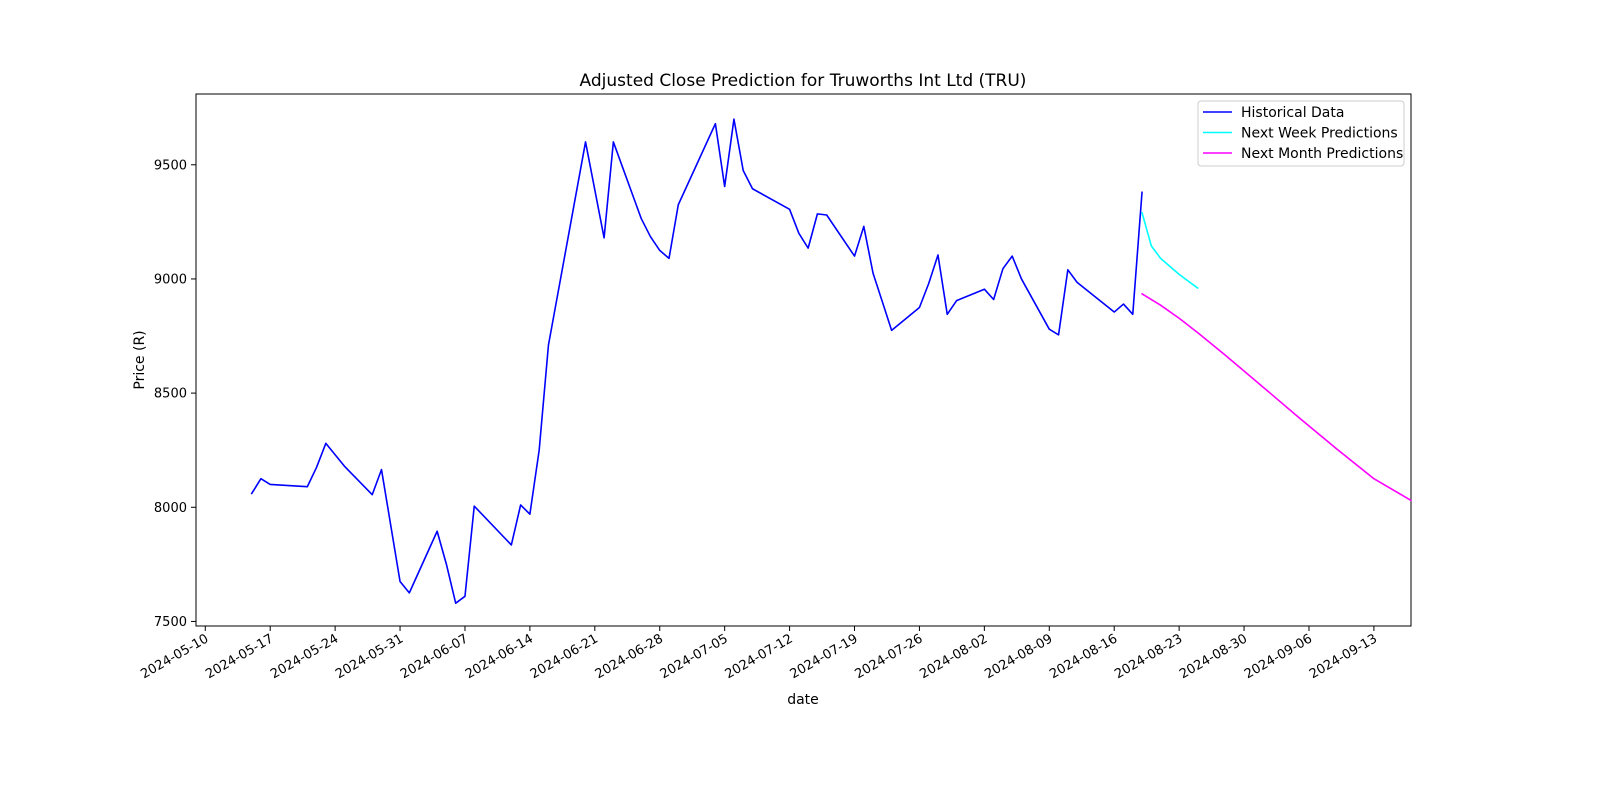 The height and width of the screenshot is (800, 1600). Describe the element at coordinates (239, 656) in the screenshot. I see `x-tick-label: 2024-05-17` at that location.